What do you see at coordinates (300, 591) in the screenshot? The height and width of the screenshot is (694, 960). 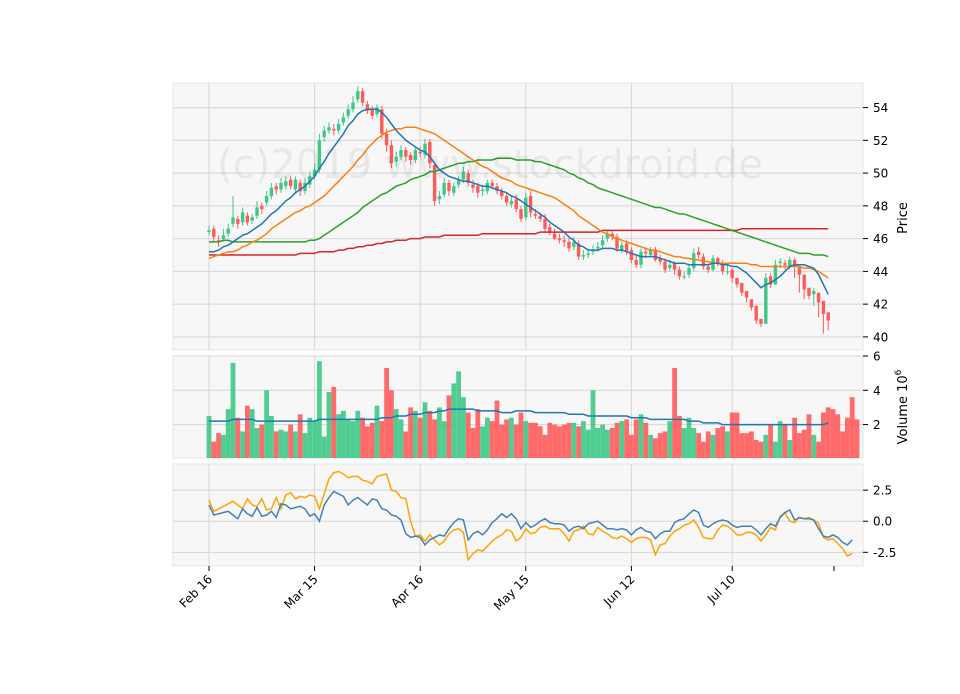 I see `x-tick-label: Mar 15` at bounding box center [300, 591].